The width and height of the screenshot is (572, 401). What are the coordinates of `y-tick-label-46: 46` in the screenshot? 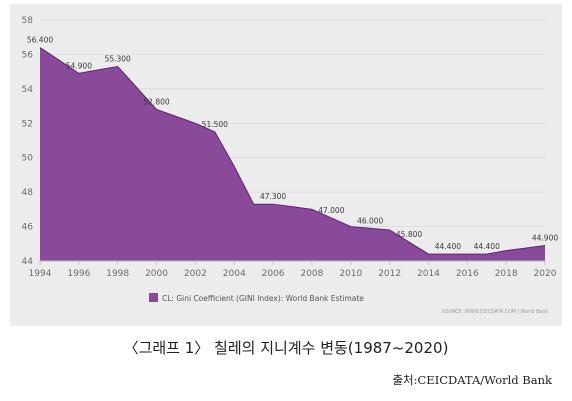 It's located at (28, 228).